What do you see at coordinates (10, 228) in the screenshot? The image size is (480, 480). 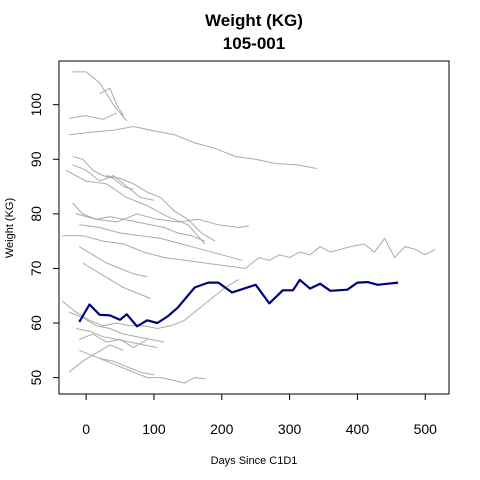 I see `y-axis-label: Weight (KG)` at bounding box center [10, 228].